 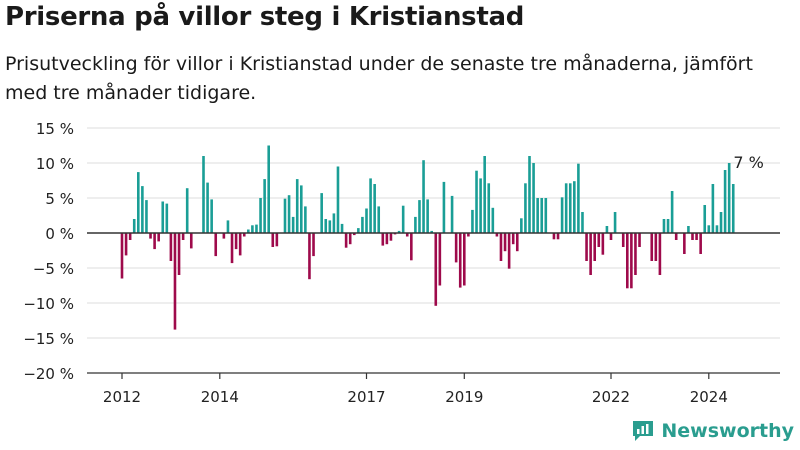 What do you see at coordinates (122, 397) in the screenshot?
I see `x-tick-label: 2012` at bounding box center [122, 397].